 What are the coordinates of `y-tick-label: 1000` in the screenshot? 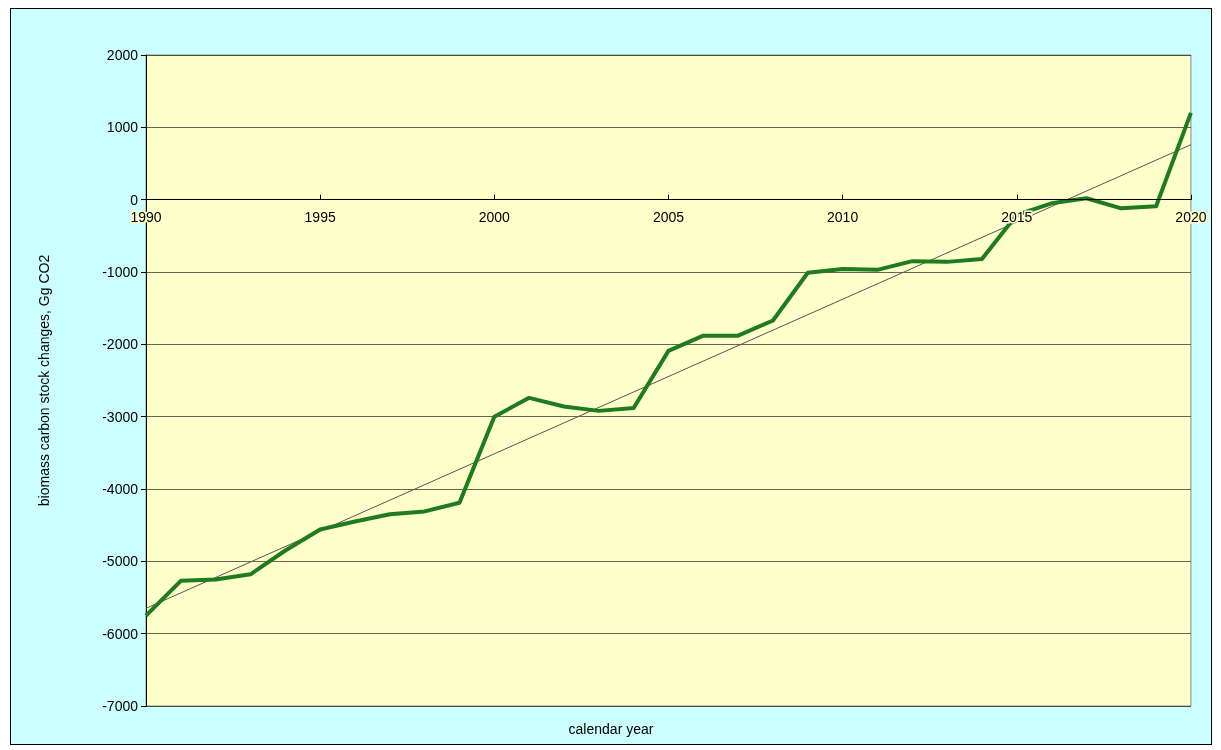 It's located at (122, 127).